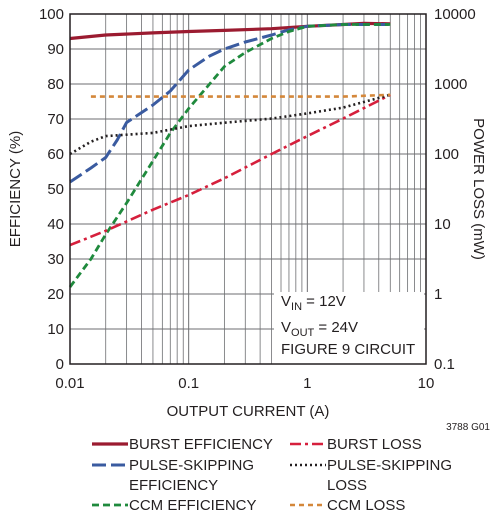  I want to click on legend-label-cont: EFFICIENCY, so click(173, 485).